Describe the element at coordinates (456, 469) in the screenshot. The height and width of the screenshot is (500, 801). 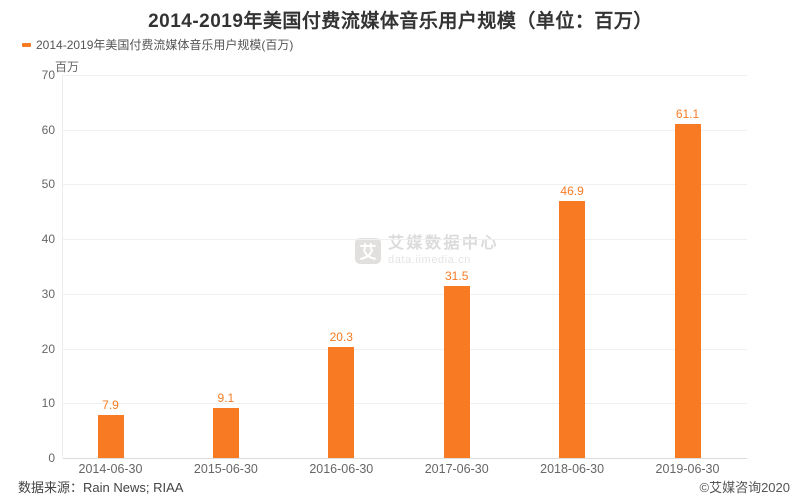
I see `x-axis-tick-label: 2017-06-30` at that location.